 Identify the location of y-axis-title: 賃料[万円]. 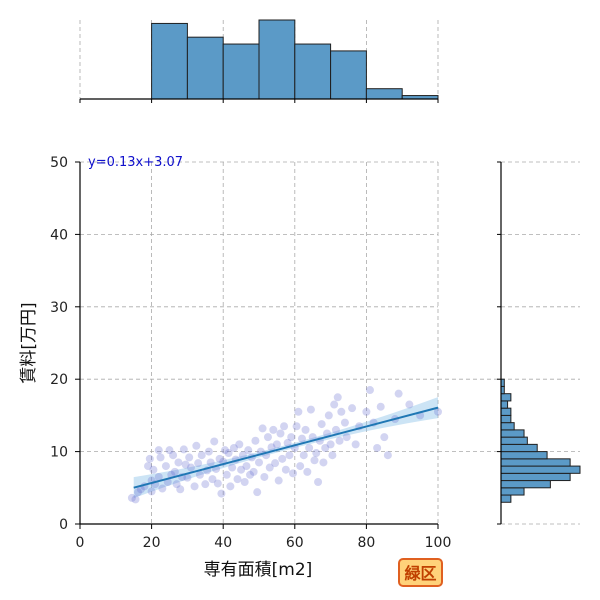
(29, 342).